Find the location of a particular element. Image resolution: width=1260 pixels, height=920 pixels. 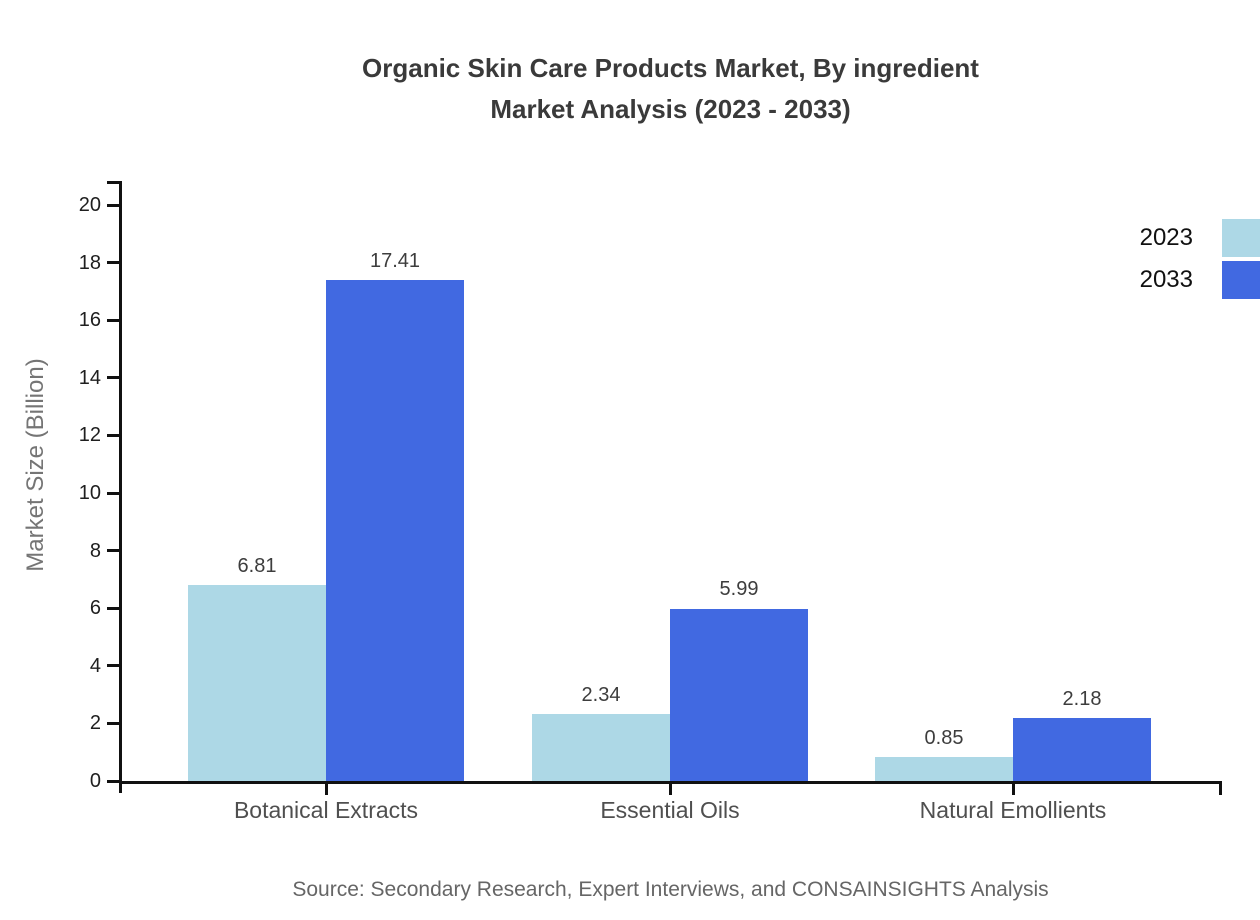

y-tick-label-0: 0 is located at coordinates (95, 781).